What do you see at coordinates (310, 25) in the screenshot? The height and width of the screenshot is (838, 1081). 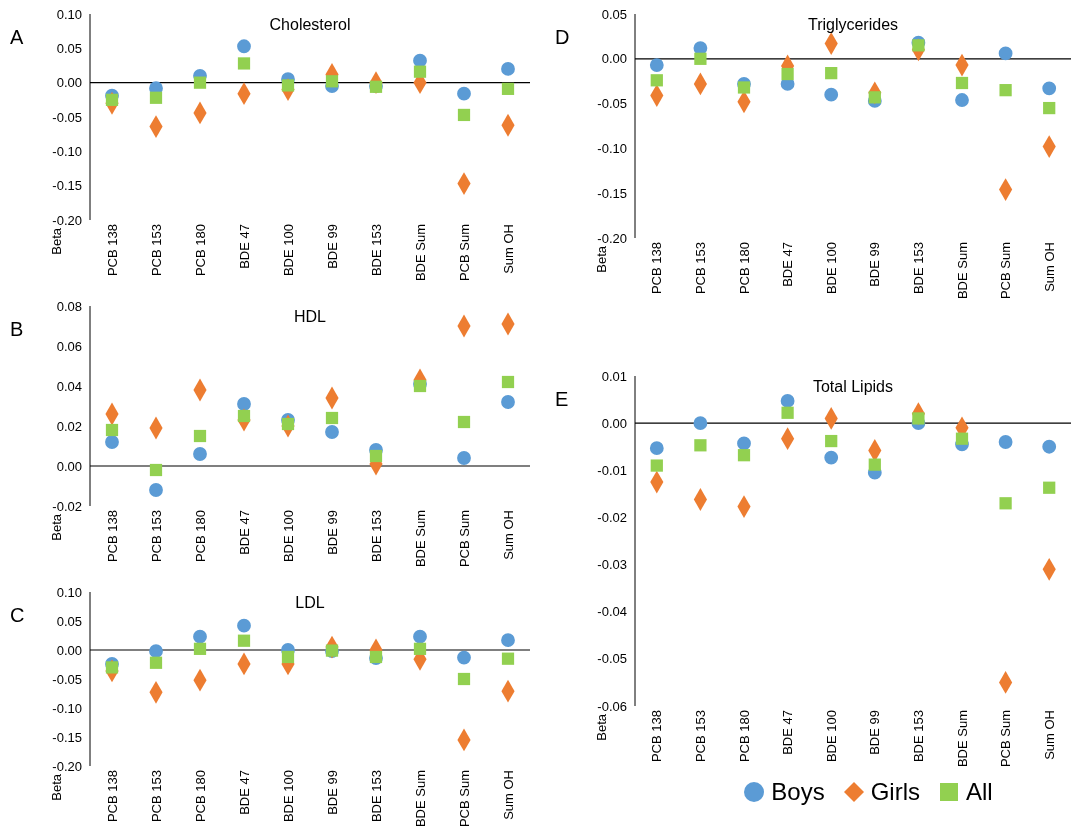 I see `chart-title: Cholesterol` at bounding box center [310, 25].